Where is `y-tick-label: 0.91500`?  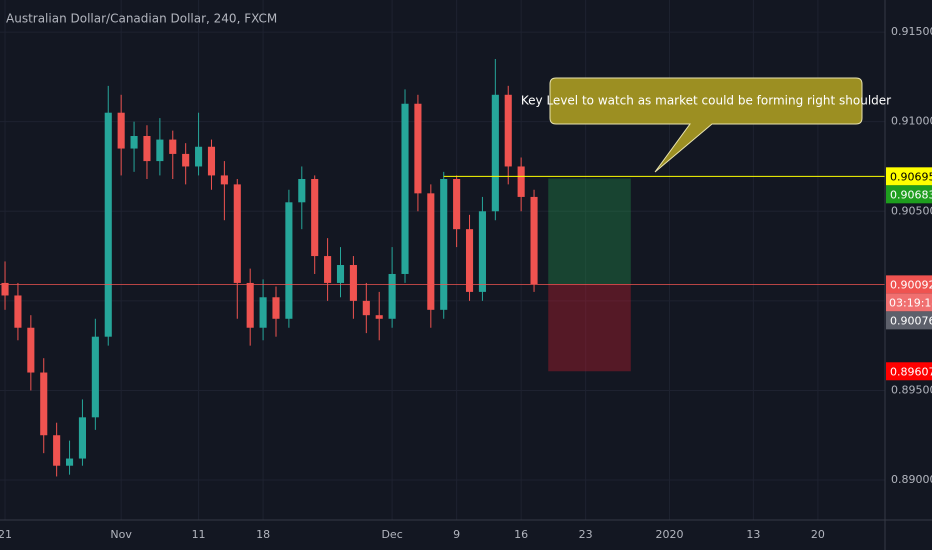
y-tick-label: 0.91500 is located at coordinates (911, 31).